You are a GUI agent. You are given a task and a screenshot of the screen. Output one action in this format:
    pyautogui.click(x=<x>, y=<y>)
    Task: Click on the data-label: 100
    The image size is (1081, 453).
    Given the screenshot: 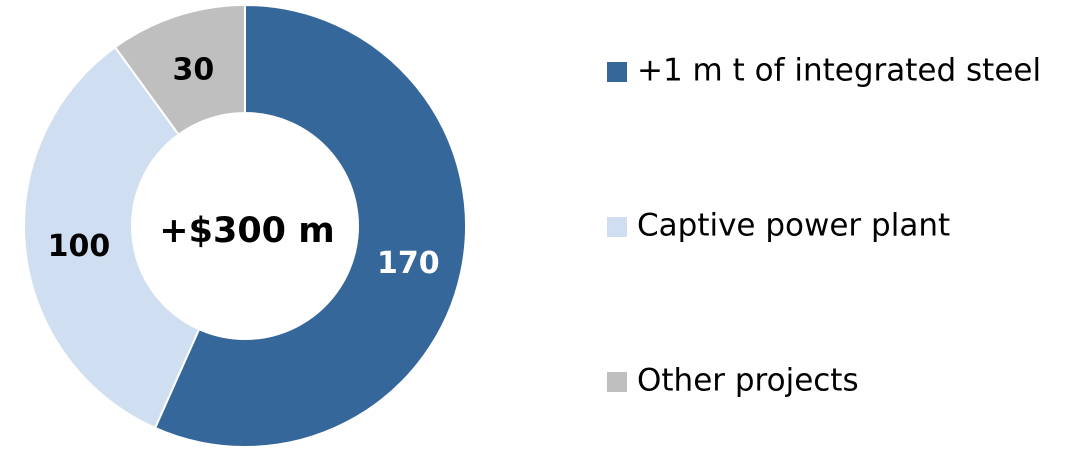 What is the action you would take?
    pyautogui.click(x=79, y=246)
    